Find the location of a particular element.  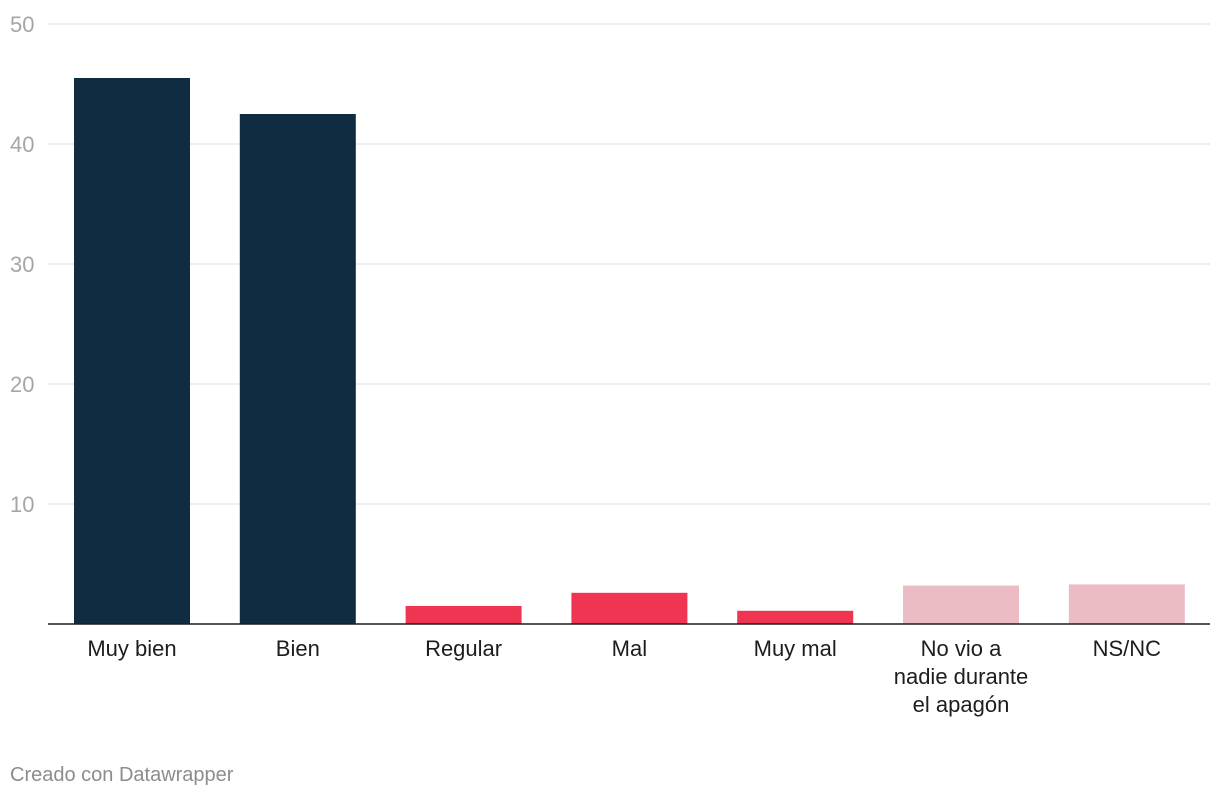

x-tick-label: NS/NC is located at coordinates (1127, 648).